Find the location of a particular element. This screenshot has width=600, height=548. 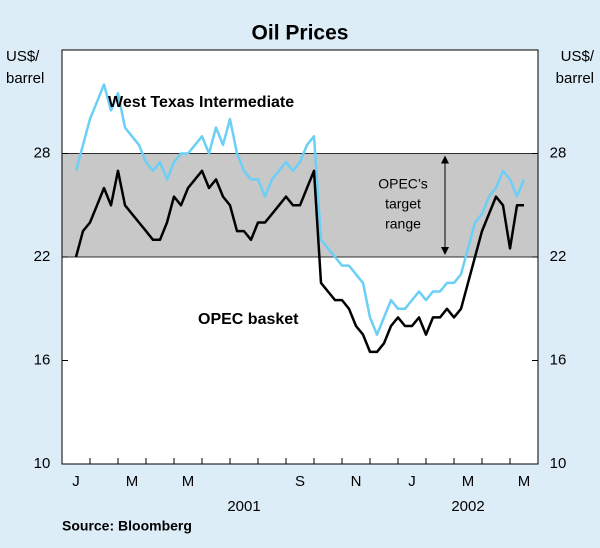

y-axis-label: barrel is located at coordinates (25, 78).